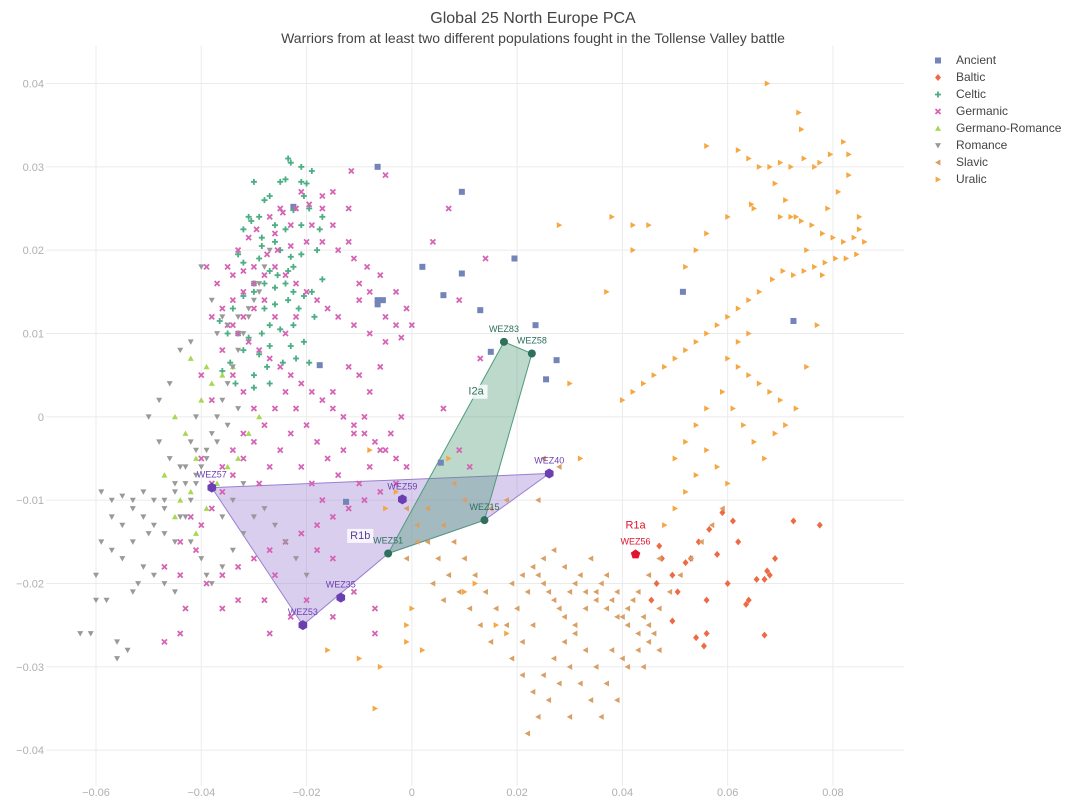  I want to click on sample-label-wez35: WEZ35, so click(341, 585).